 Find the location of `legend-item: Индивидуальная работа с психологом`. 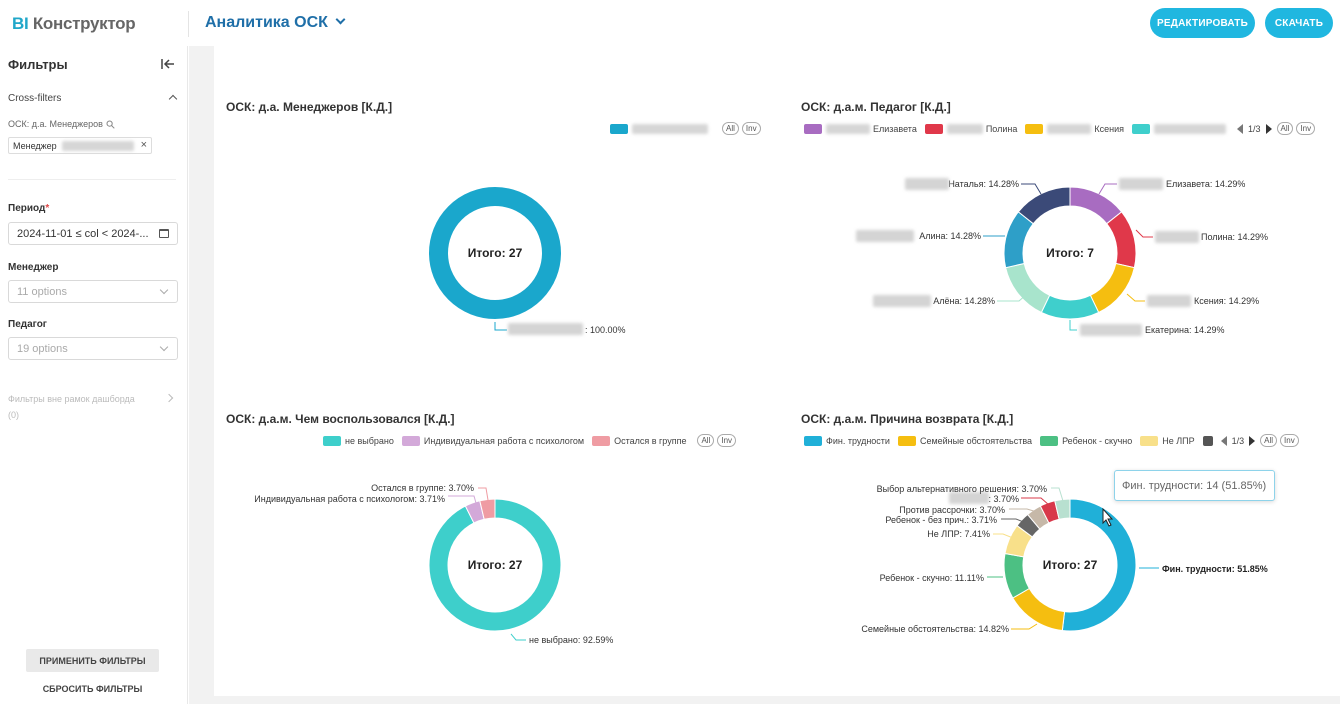

legend-item: Индивидуальная работа с психологом is located at coordinates (492, 440).